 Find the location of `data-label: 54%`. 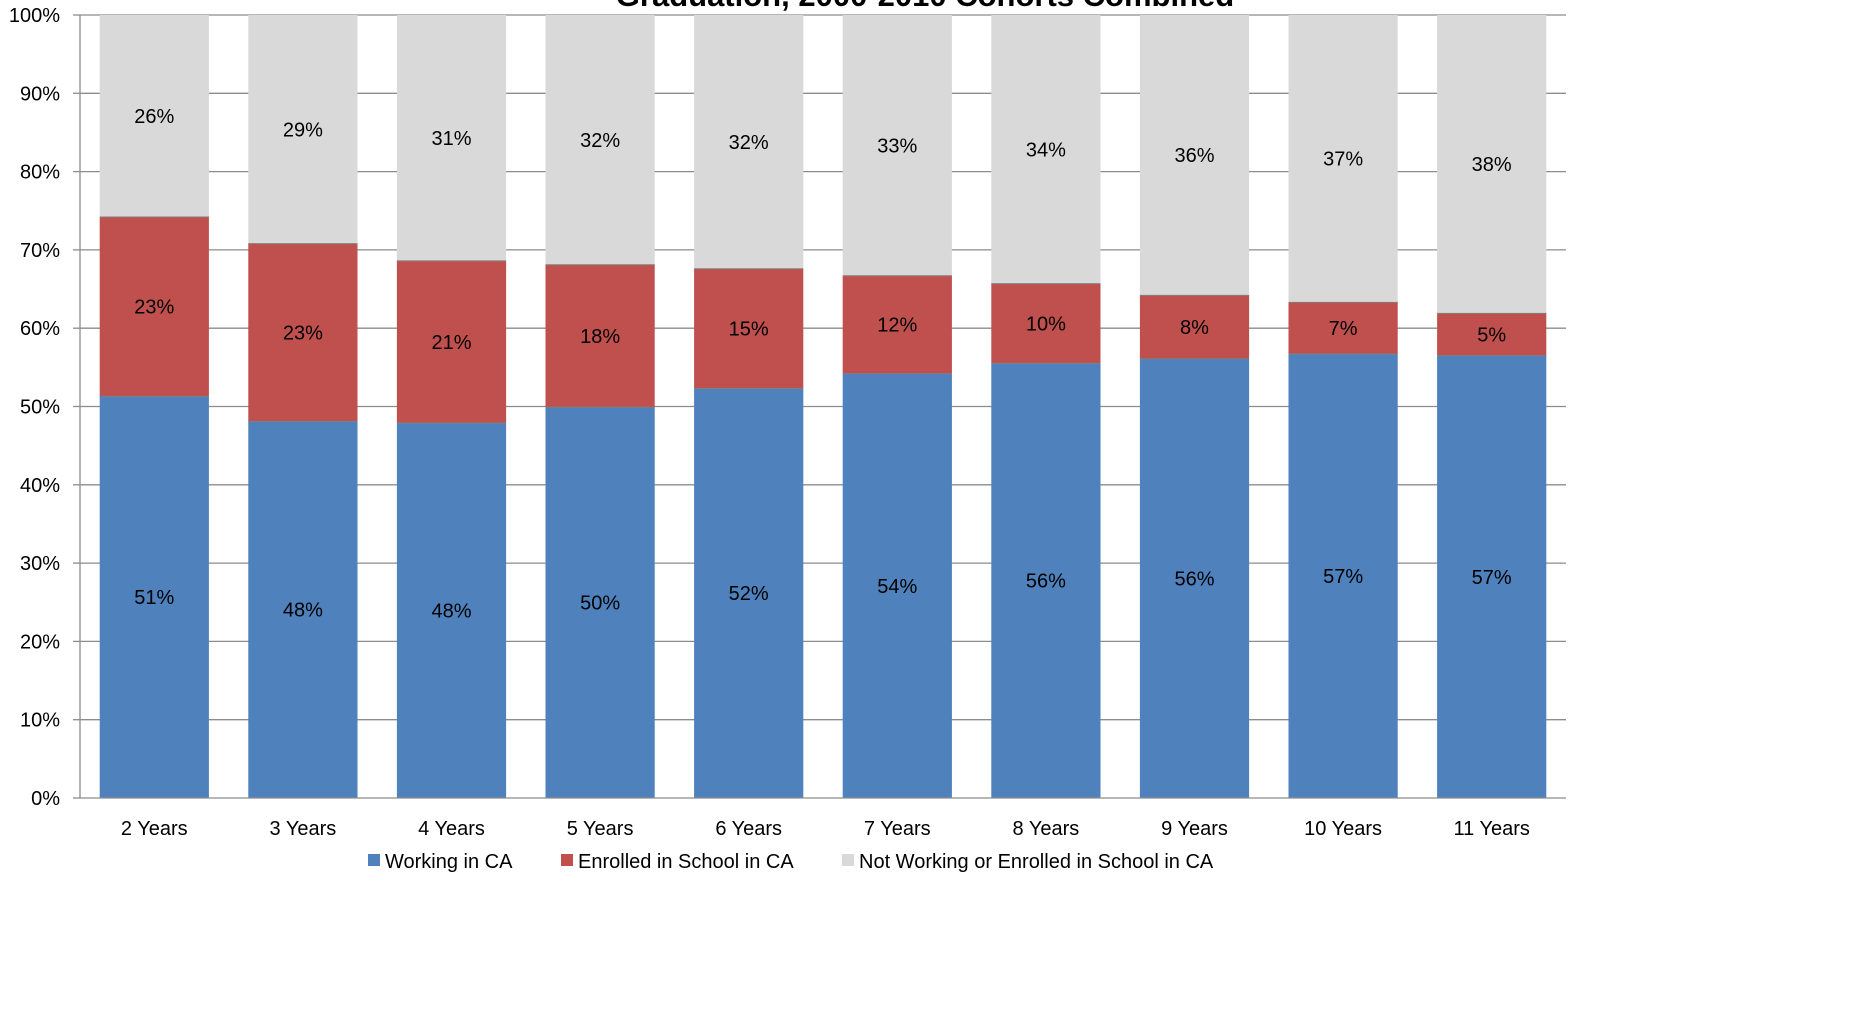

data-label: 54% is located at coordinates (897, 587).